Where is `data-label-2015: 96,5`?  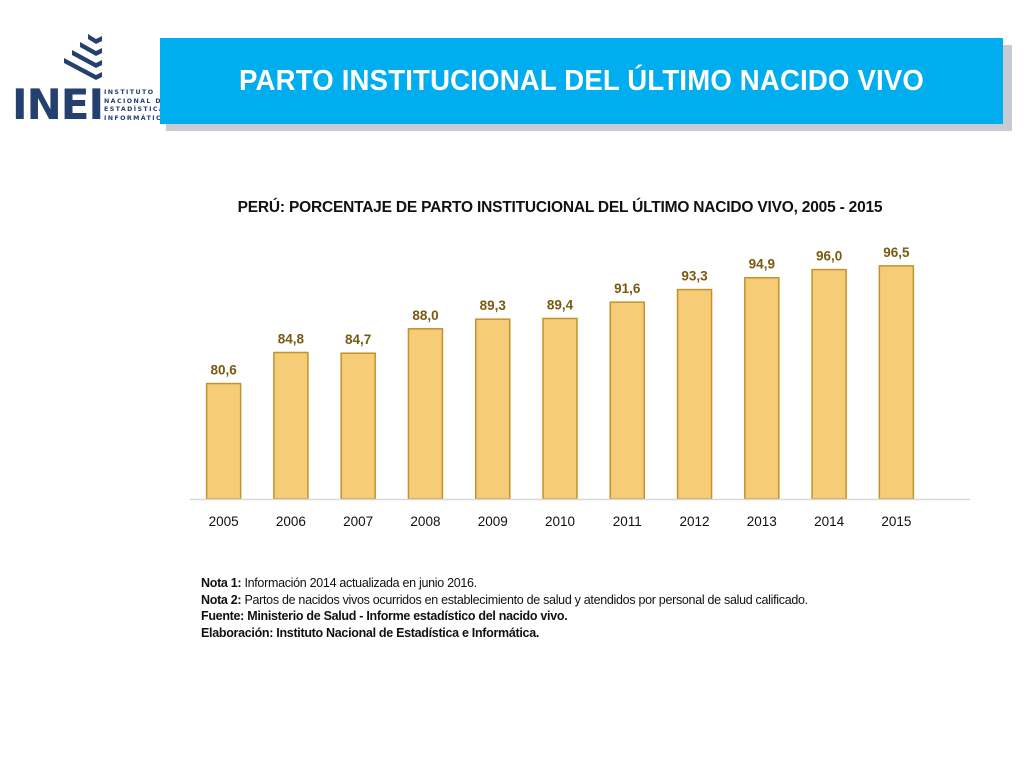 data-label-2015: 96,5 is located at coordinates (896, 252).